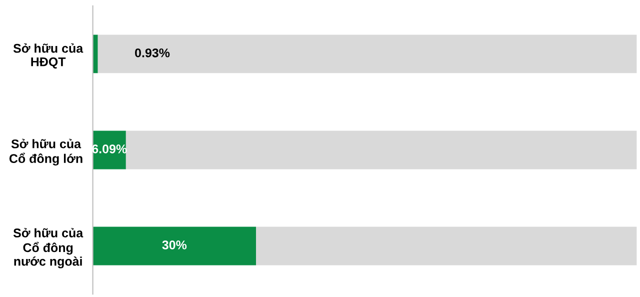 Image resolution: width=640 pixels, height=297 pixels. What do you see at coordinates (48, 56) in the screenshot?
I see `y-tick-label: Sở hữu của HĐQT` at bounding box center [48, 56].